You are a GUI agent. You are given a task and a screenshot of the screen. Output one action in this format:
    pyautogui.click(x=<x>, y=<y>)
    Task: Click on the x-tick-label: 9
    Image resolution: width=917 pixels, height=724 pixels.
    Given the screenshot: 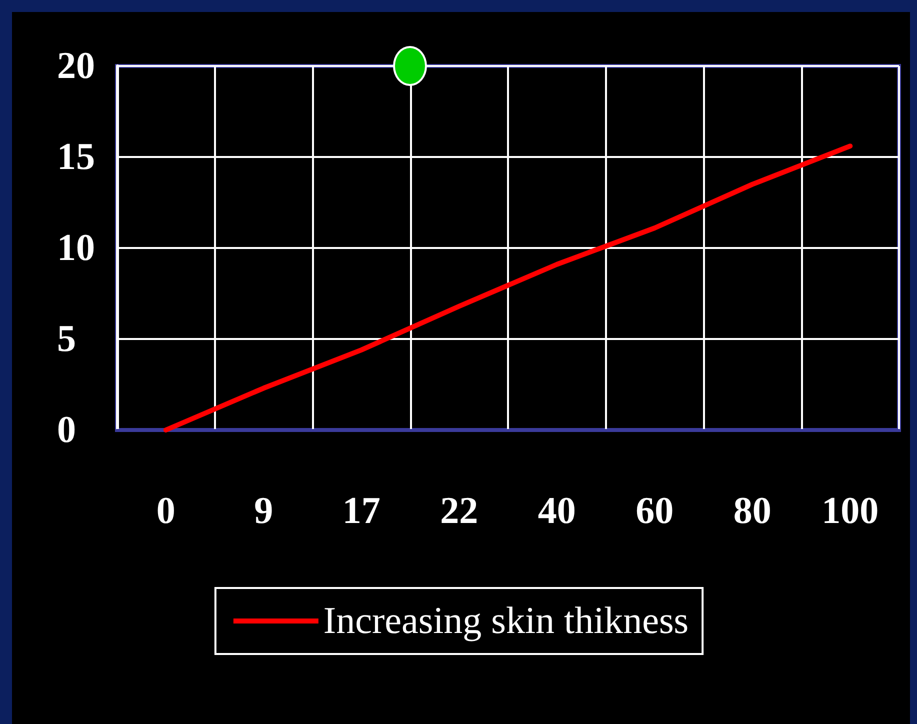 What is the action you would take?
    pyautogui.click(x=264, y=511)
    